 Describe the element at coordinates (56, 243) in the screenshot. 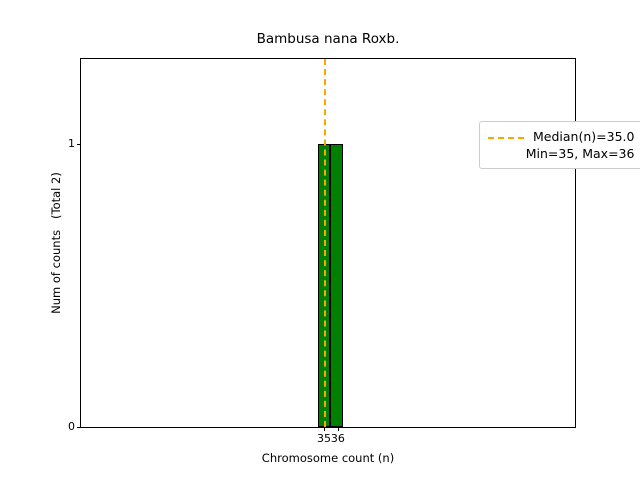

I see `y-axis-label: Num of counts (Total 2)` at that location.